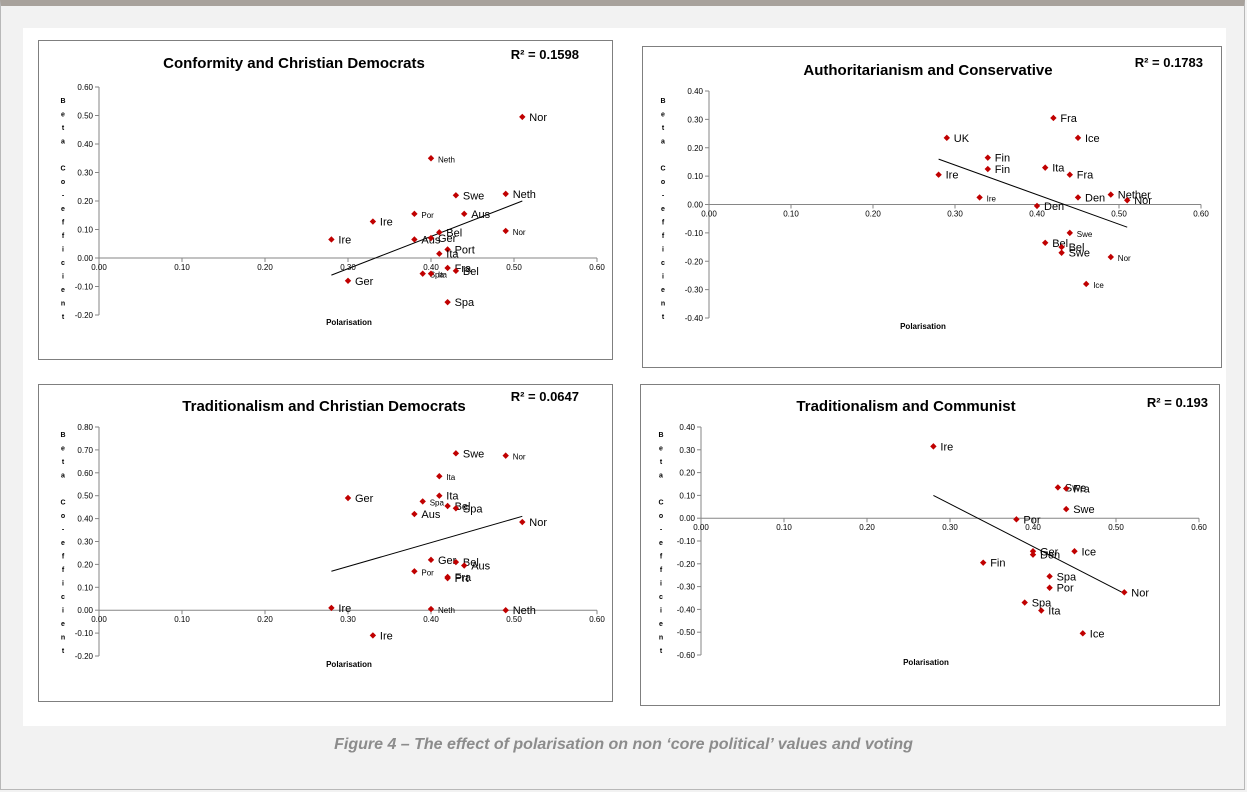  Describe the element at coordinates (63, 182) in the screenshot. I see `y-axis-title-char: o` at that location.